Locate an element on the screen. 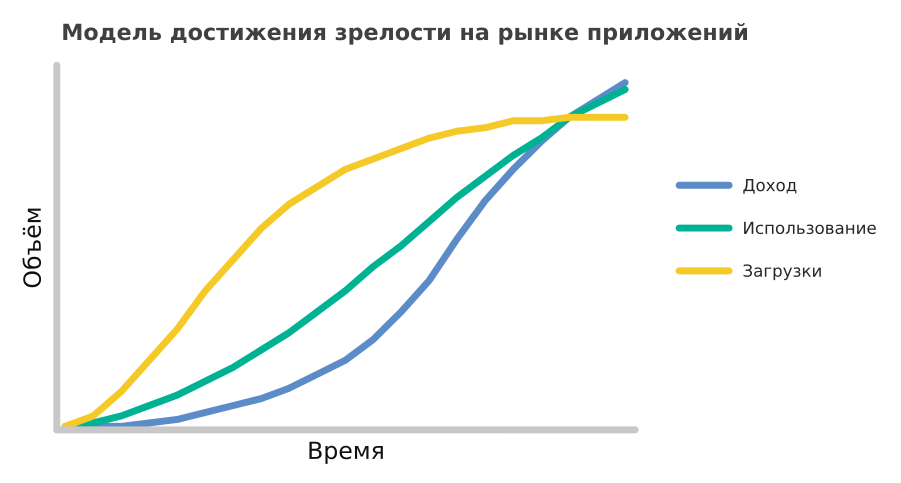 This screenshot has width=901, height=483. legend-label: Загрузки is located at coordinates (782, 272).